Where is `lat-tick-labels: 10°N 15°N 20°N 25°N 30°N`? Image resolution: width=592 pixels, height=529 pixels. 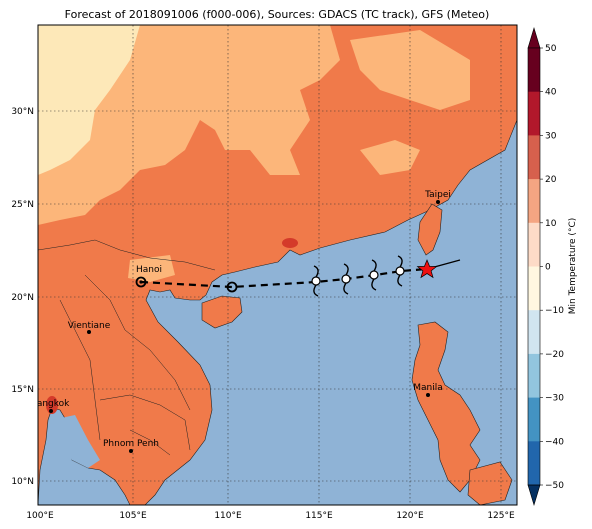 lat-tick-labels: 10°N 15°N 20°N 25°N 30°N is located at coordinates (22, 297).